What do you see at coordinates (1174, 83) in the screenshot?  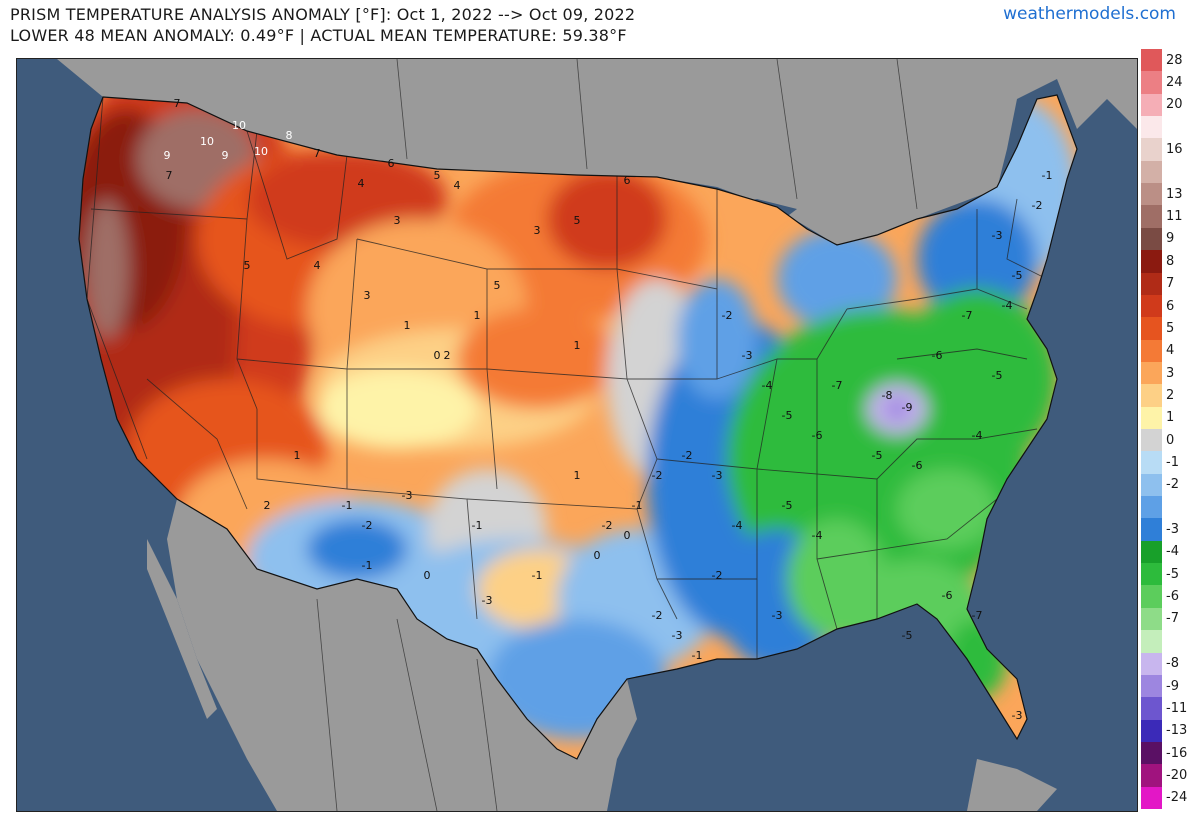 I see `legend-label: 24` at bounding box center [1174, 83].